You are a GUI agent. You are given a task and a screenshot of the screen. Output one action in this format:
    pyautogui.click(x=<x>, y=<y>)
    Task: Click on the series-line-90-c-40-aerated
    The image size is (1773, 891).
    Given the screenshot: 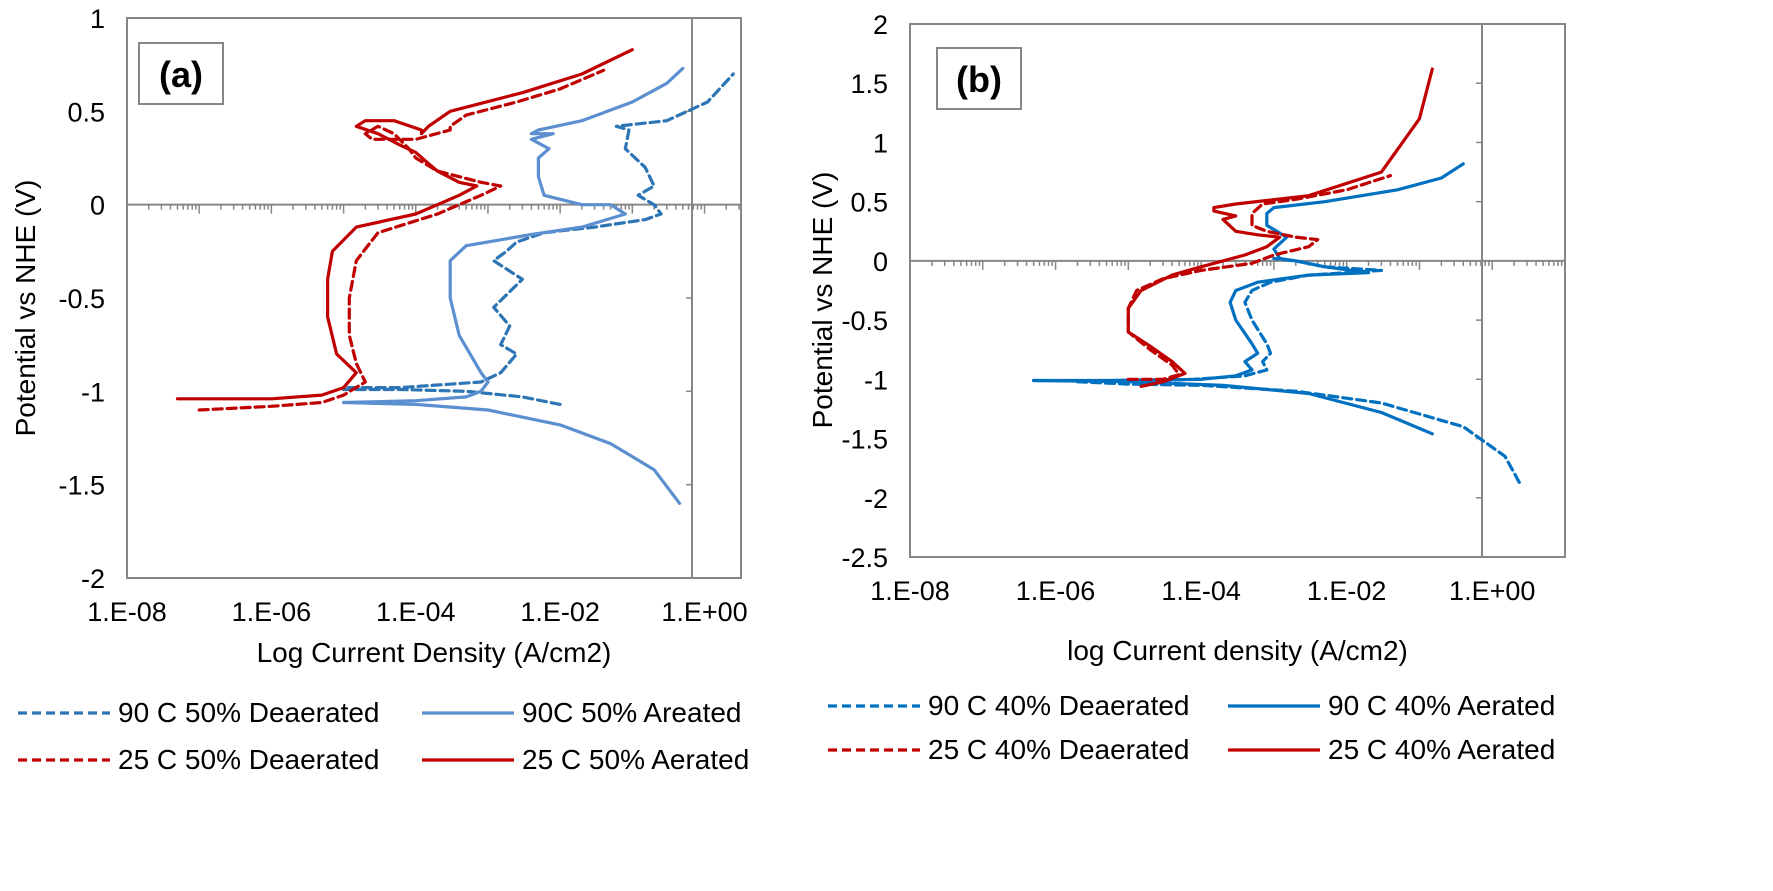 What is the action you would take?
    pyautogui.click(x=1248, y=272)
    